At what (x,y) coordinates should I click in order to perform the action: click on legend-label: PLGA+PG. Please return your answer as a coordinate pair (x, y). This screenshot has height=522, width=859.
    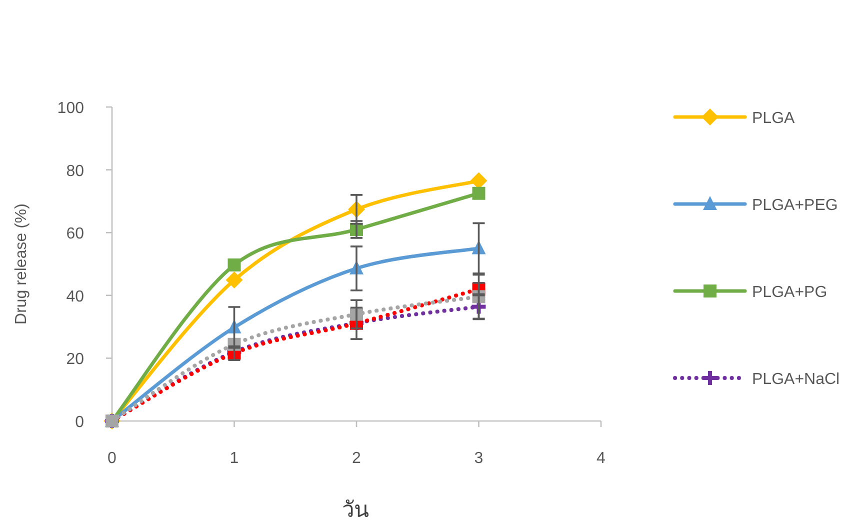
    Looking at the image, I should click on (790, 292).